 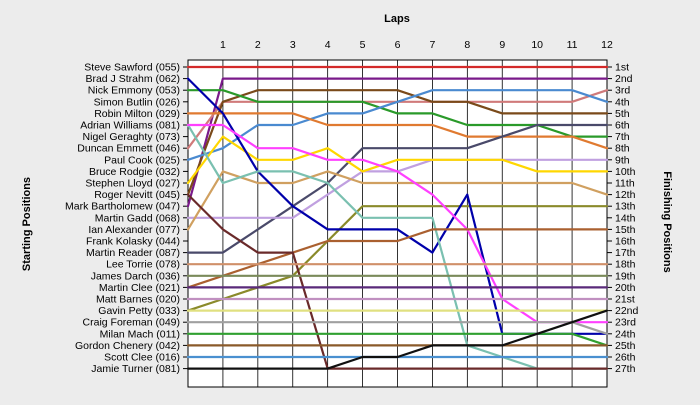 I want to click on starting-position-label: Paul Cook (025), so click(x=142, y=160).